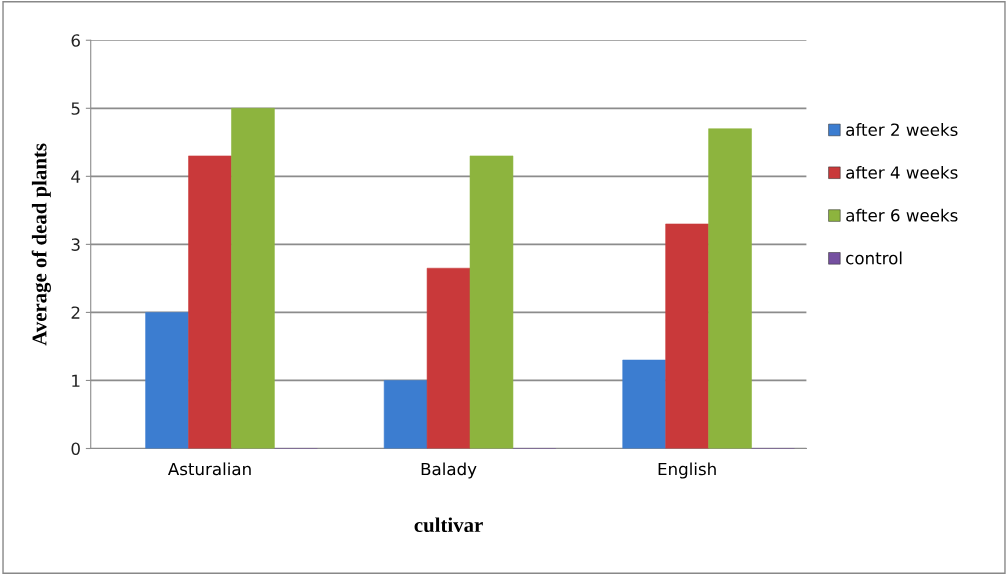 The height and width of the screenshot is (575, 1008). I want to click on legend-label: control, so click(874, 258).